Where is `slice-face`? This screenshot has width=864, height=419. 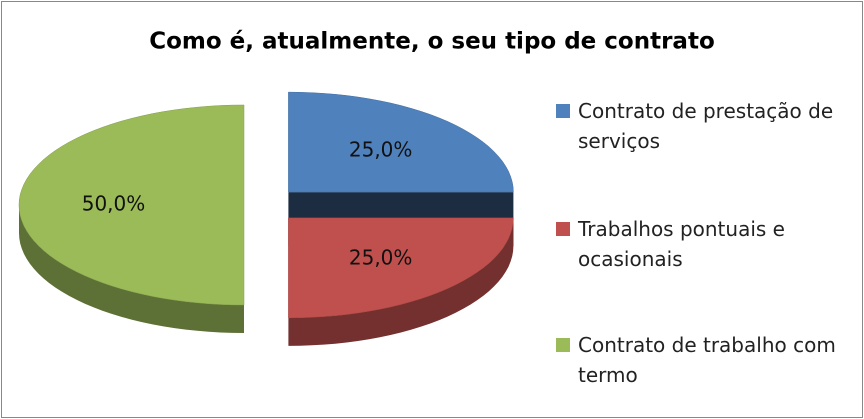
slice-face is located at coordinates (401, 206).